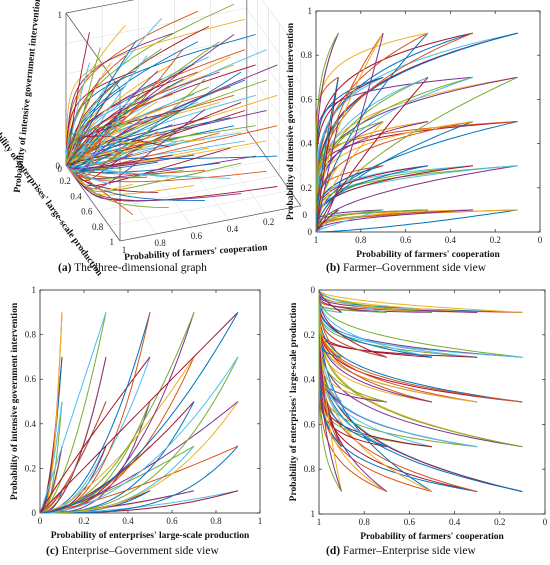  I want to click on caption-d: (d) Farmer–Enterprise side view, so click(401, 551).